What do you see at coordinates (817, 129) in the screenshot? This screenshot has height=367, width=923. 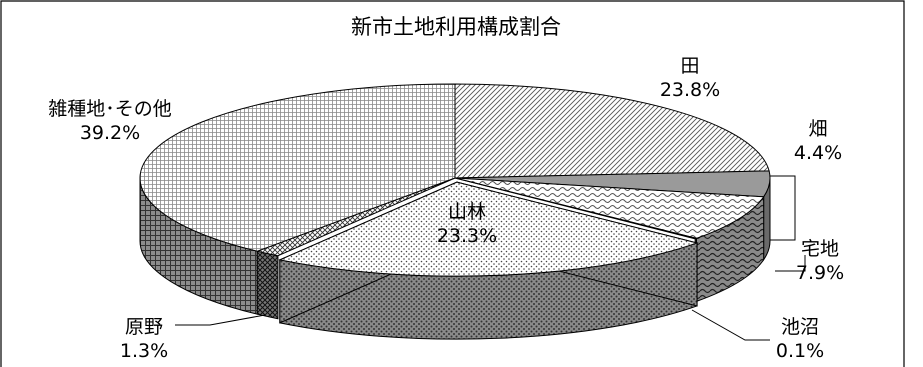 I see `slice-name-label: 畑` at bounding box center [817, 129].